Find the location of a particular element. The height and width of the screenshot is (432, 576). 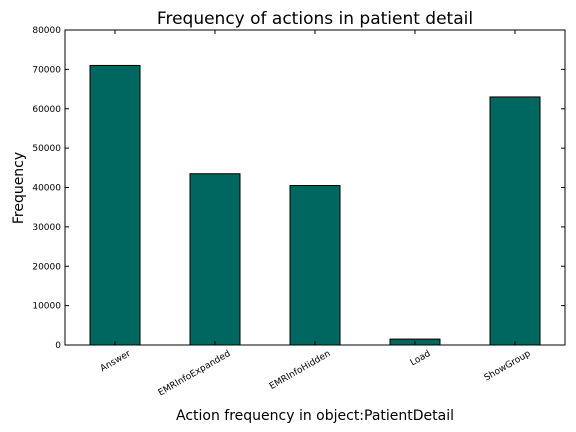

bar-answer is located at coordinates (115, 205).